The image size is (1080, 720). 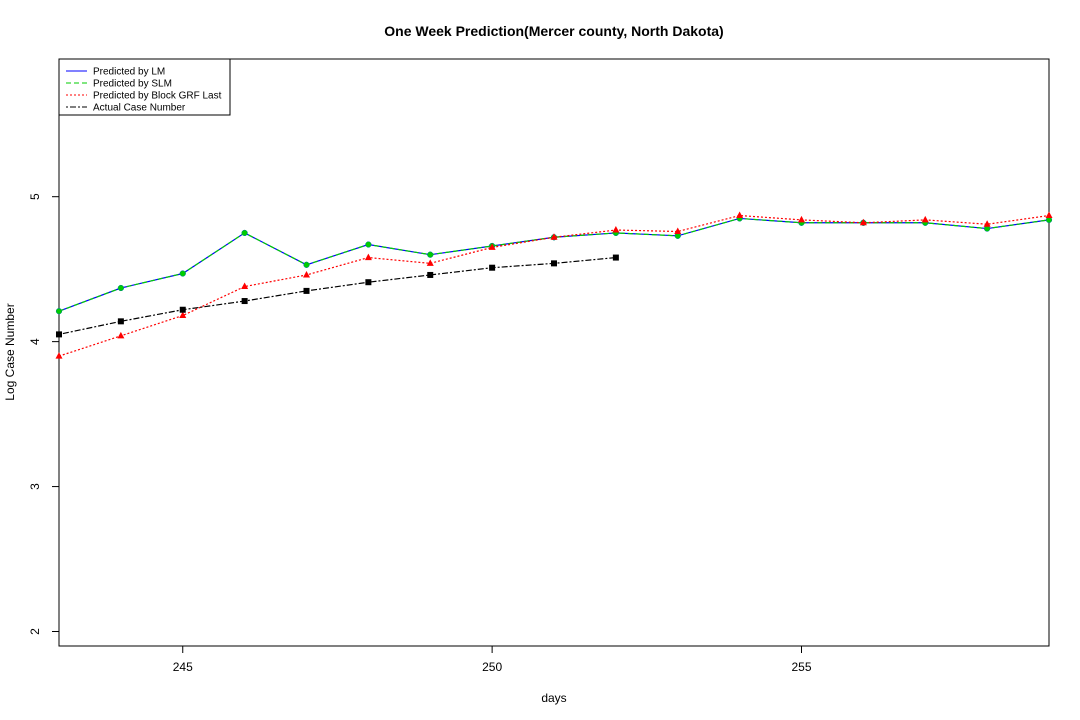 What do you see at coordinates (132, 84) in the screenshot?
I see `legend-label: Predicted by SLM` at bounding box center [132, 84].